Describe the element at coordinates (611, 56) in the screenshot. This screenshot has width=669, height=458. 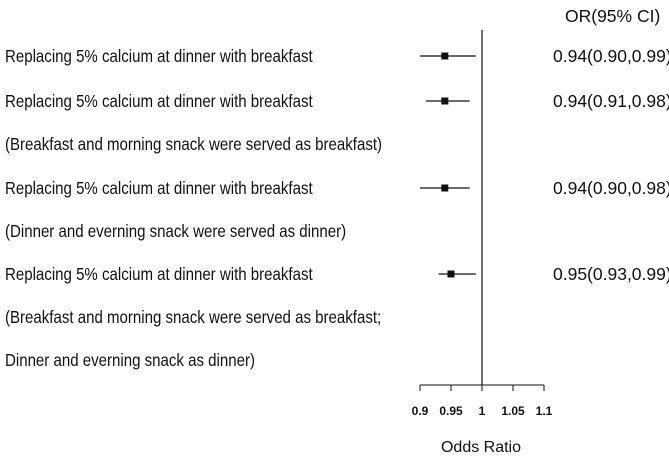
I see `or-ci-value: 0.94(0.90,0.99)` at that location.